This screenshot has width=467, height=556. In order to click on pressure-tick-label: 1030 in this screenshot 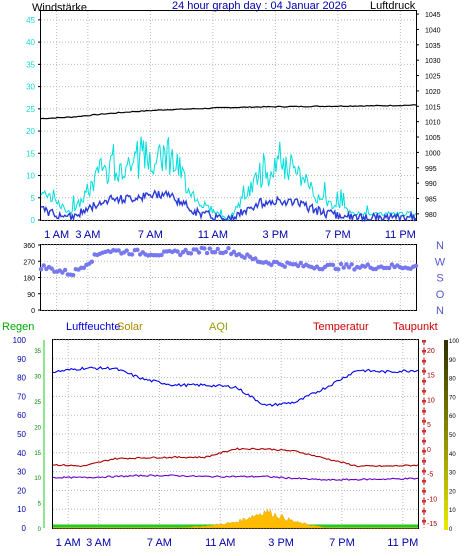, I will do `click(433, 61)`.